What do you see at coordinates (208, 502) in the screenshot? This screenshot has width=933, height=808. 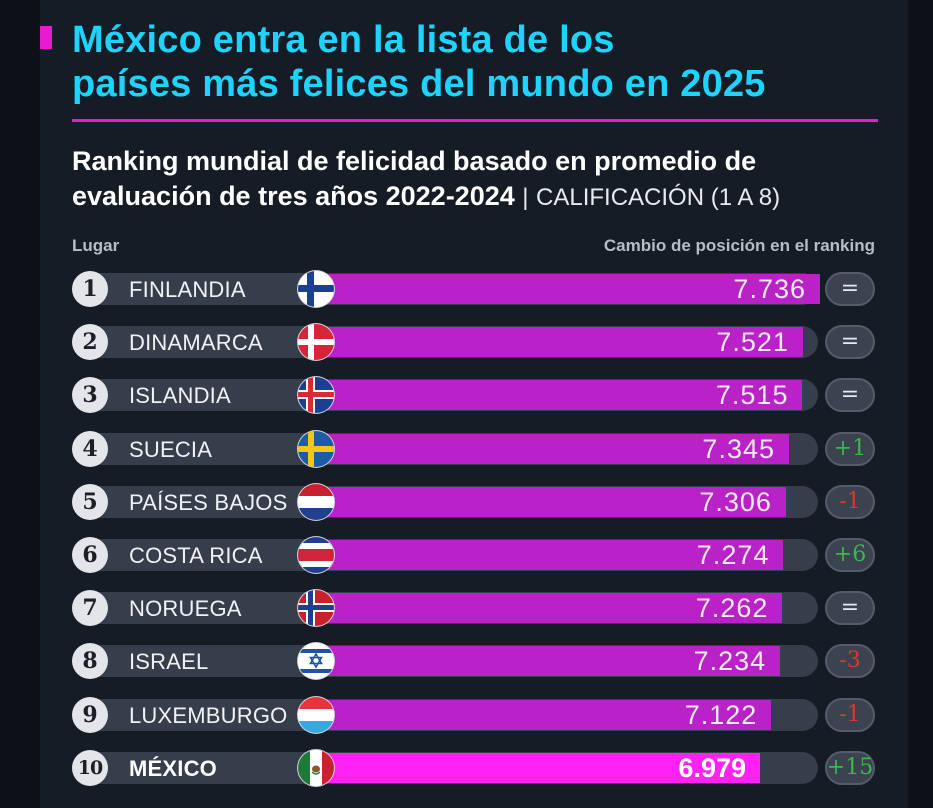 I see `country-label: PAÍSES BAJOS` at bounding box center [208, 502].